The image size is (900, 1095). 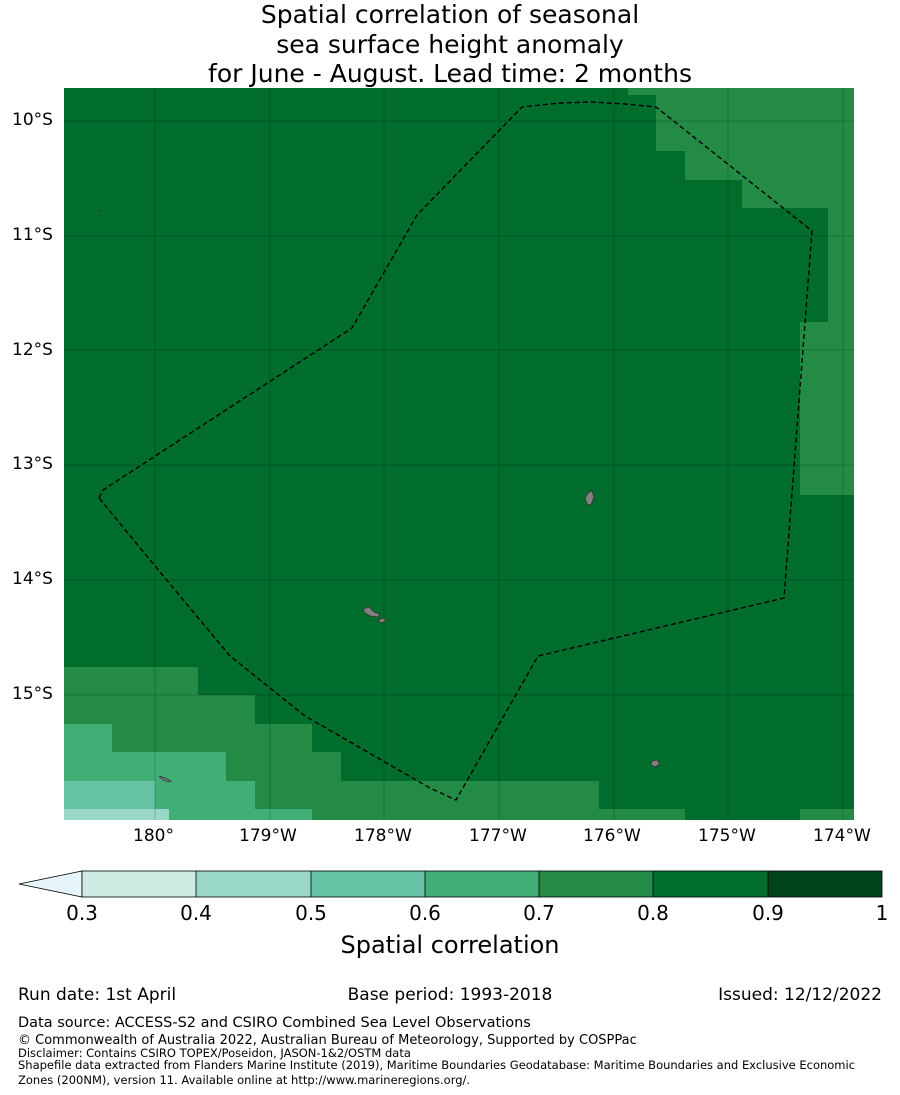 I want to click on lon-label-174w: 174°W, so click(x=842, y=836).